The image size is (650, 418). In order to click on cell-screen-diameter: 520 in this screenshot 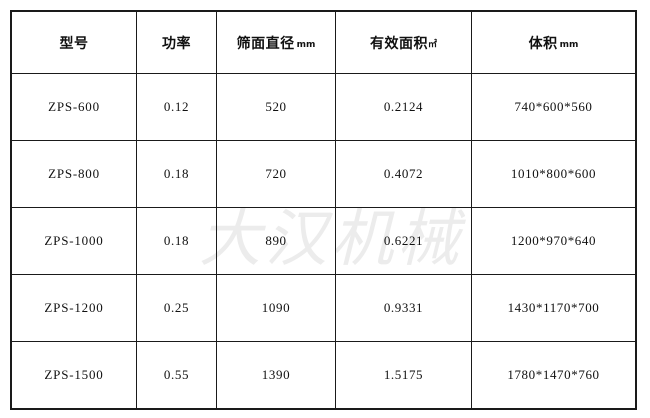, I will do `click(276, 107)`.